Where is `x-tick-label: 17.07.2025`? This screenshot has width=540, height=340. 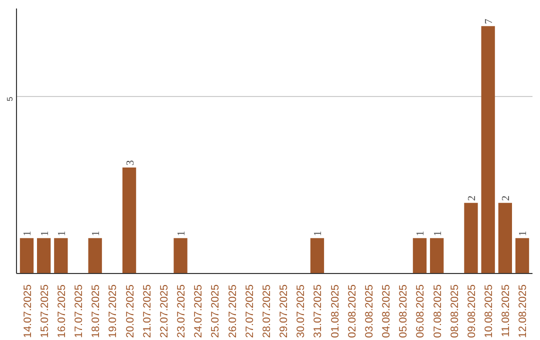
x-tick-label: 17.07.2025 is located at coordinates (79, 311).